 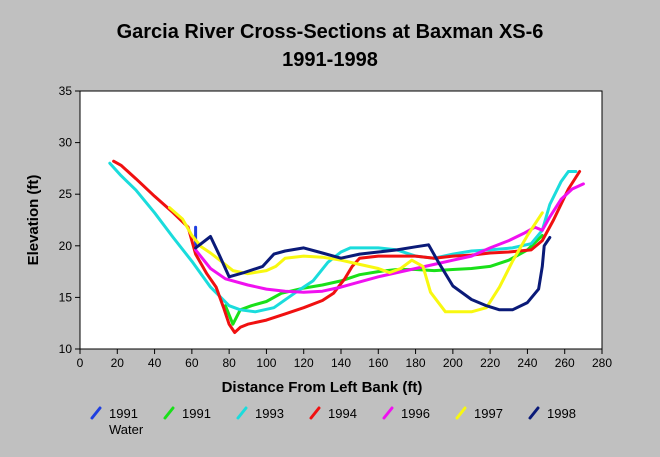 What do you see at coordinates (66, 349) in the screenshot?
I see `y-tick-label: 10` at bounding box center [66, 349].